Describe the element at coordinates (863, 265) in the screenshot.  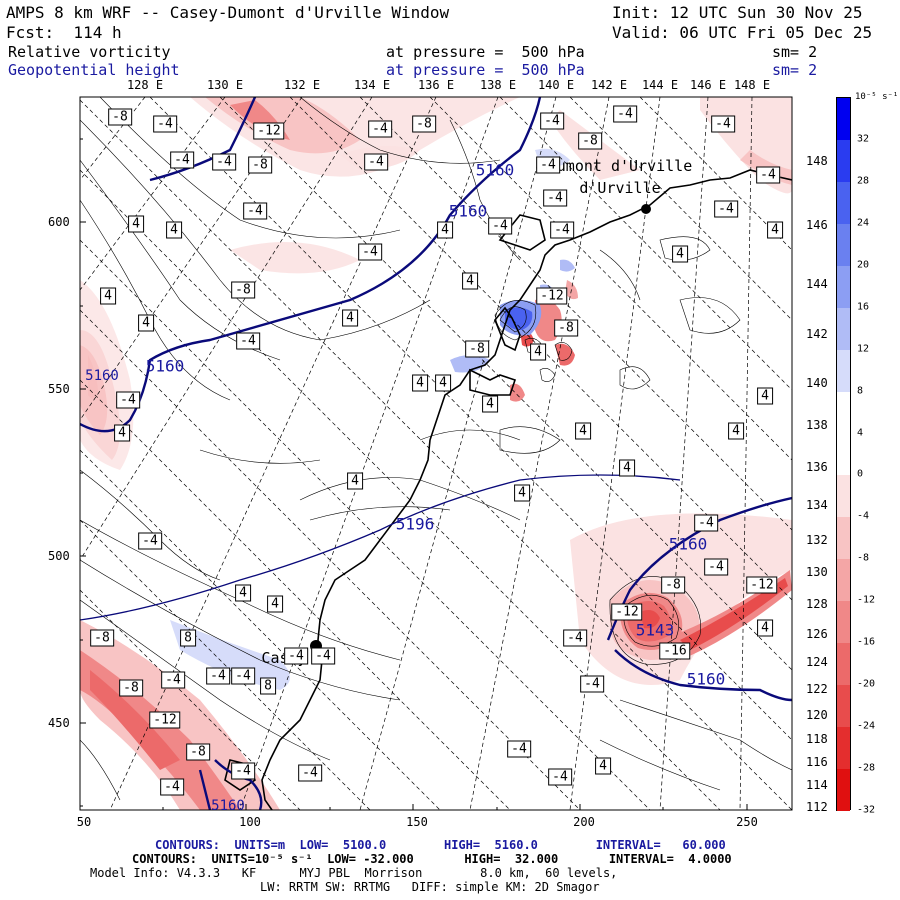
I see `colorbar-label: 20` at that location.